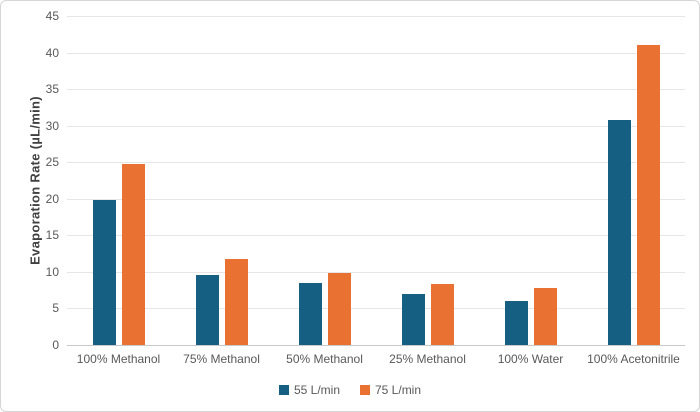  Describe the element at coordinates (530, 359) in the screenshot. I see `x-category-label-100-water: 100% Water` at that location.